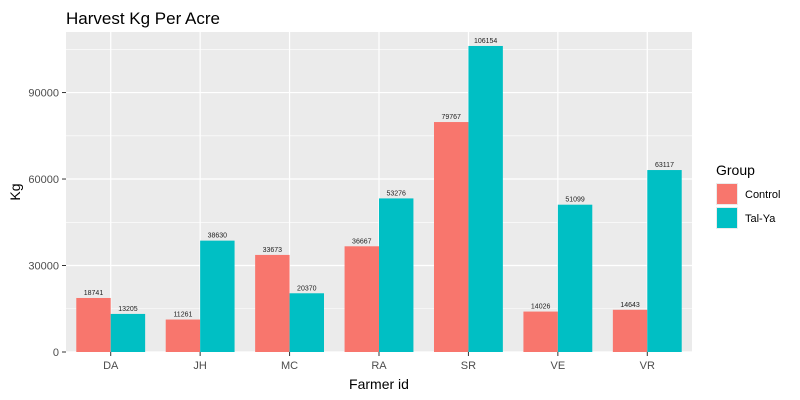 The image size is (800, 400). Describe the element at coordinates (379, 366) in the screenshot. I see `x-tick-label: RA` at that location.